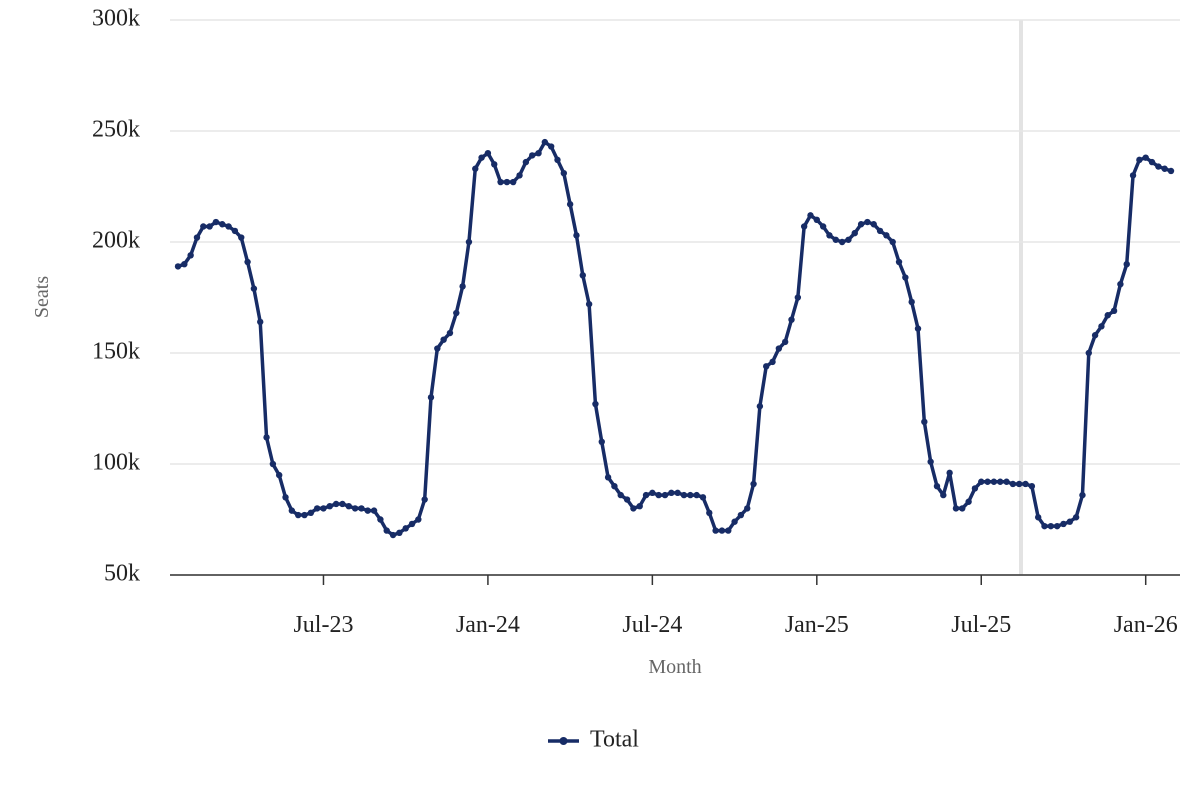 This screenshot has height=800, width=1200. Describe the element at coordinates (323, 625) in the screenshot. I see `x-tick-label: Jul-23` at that location.